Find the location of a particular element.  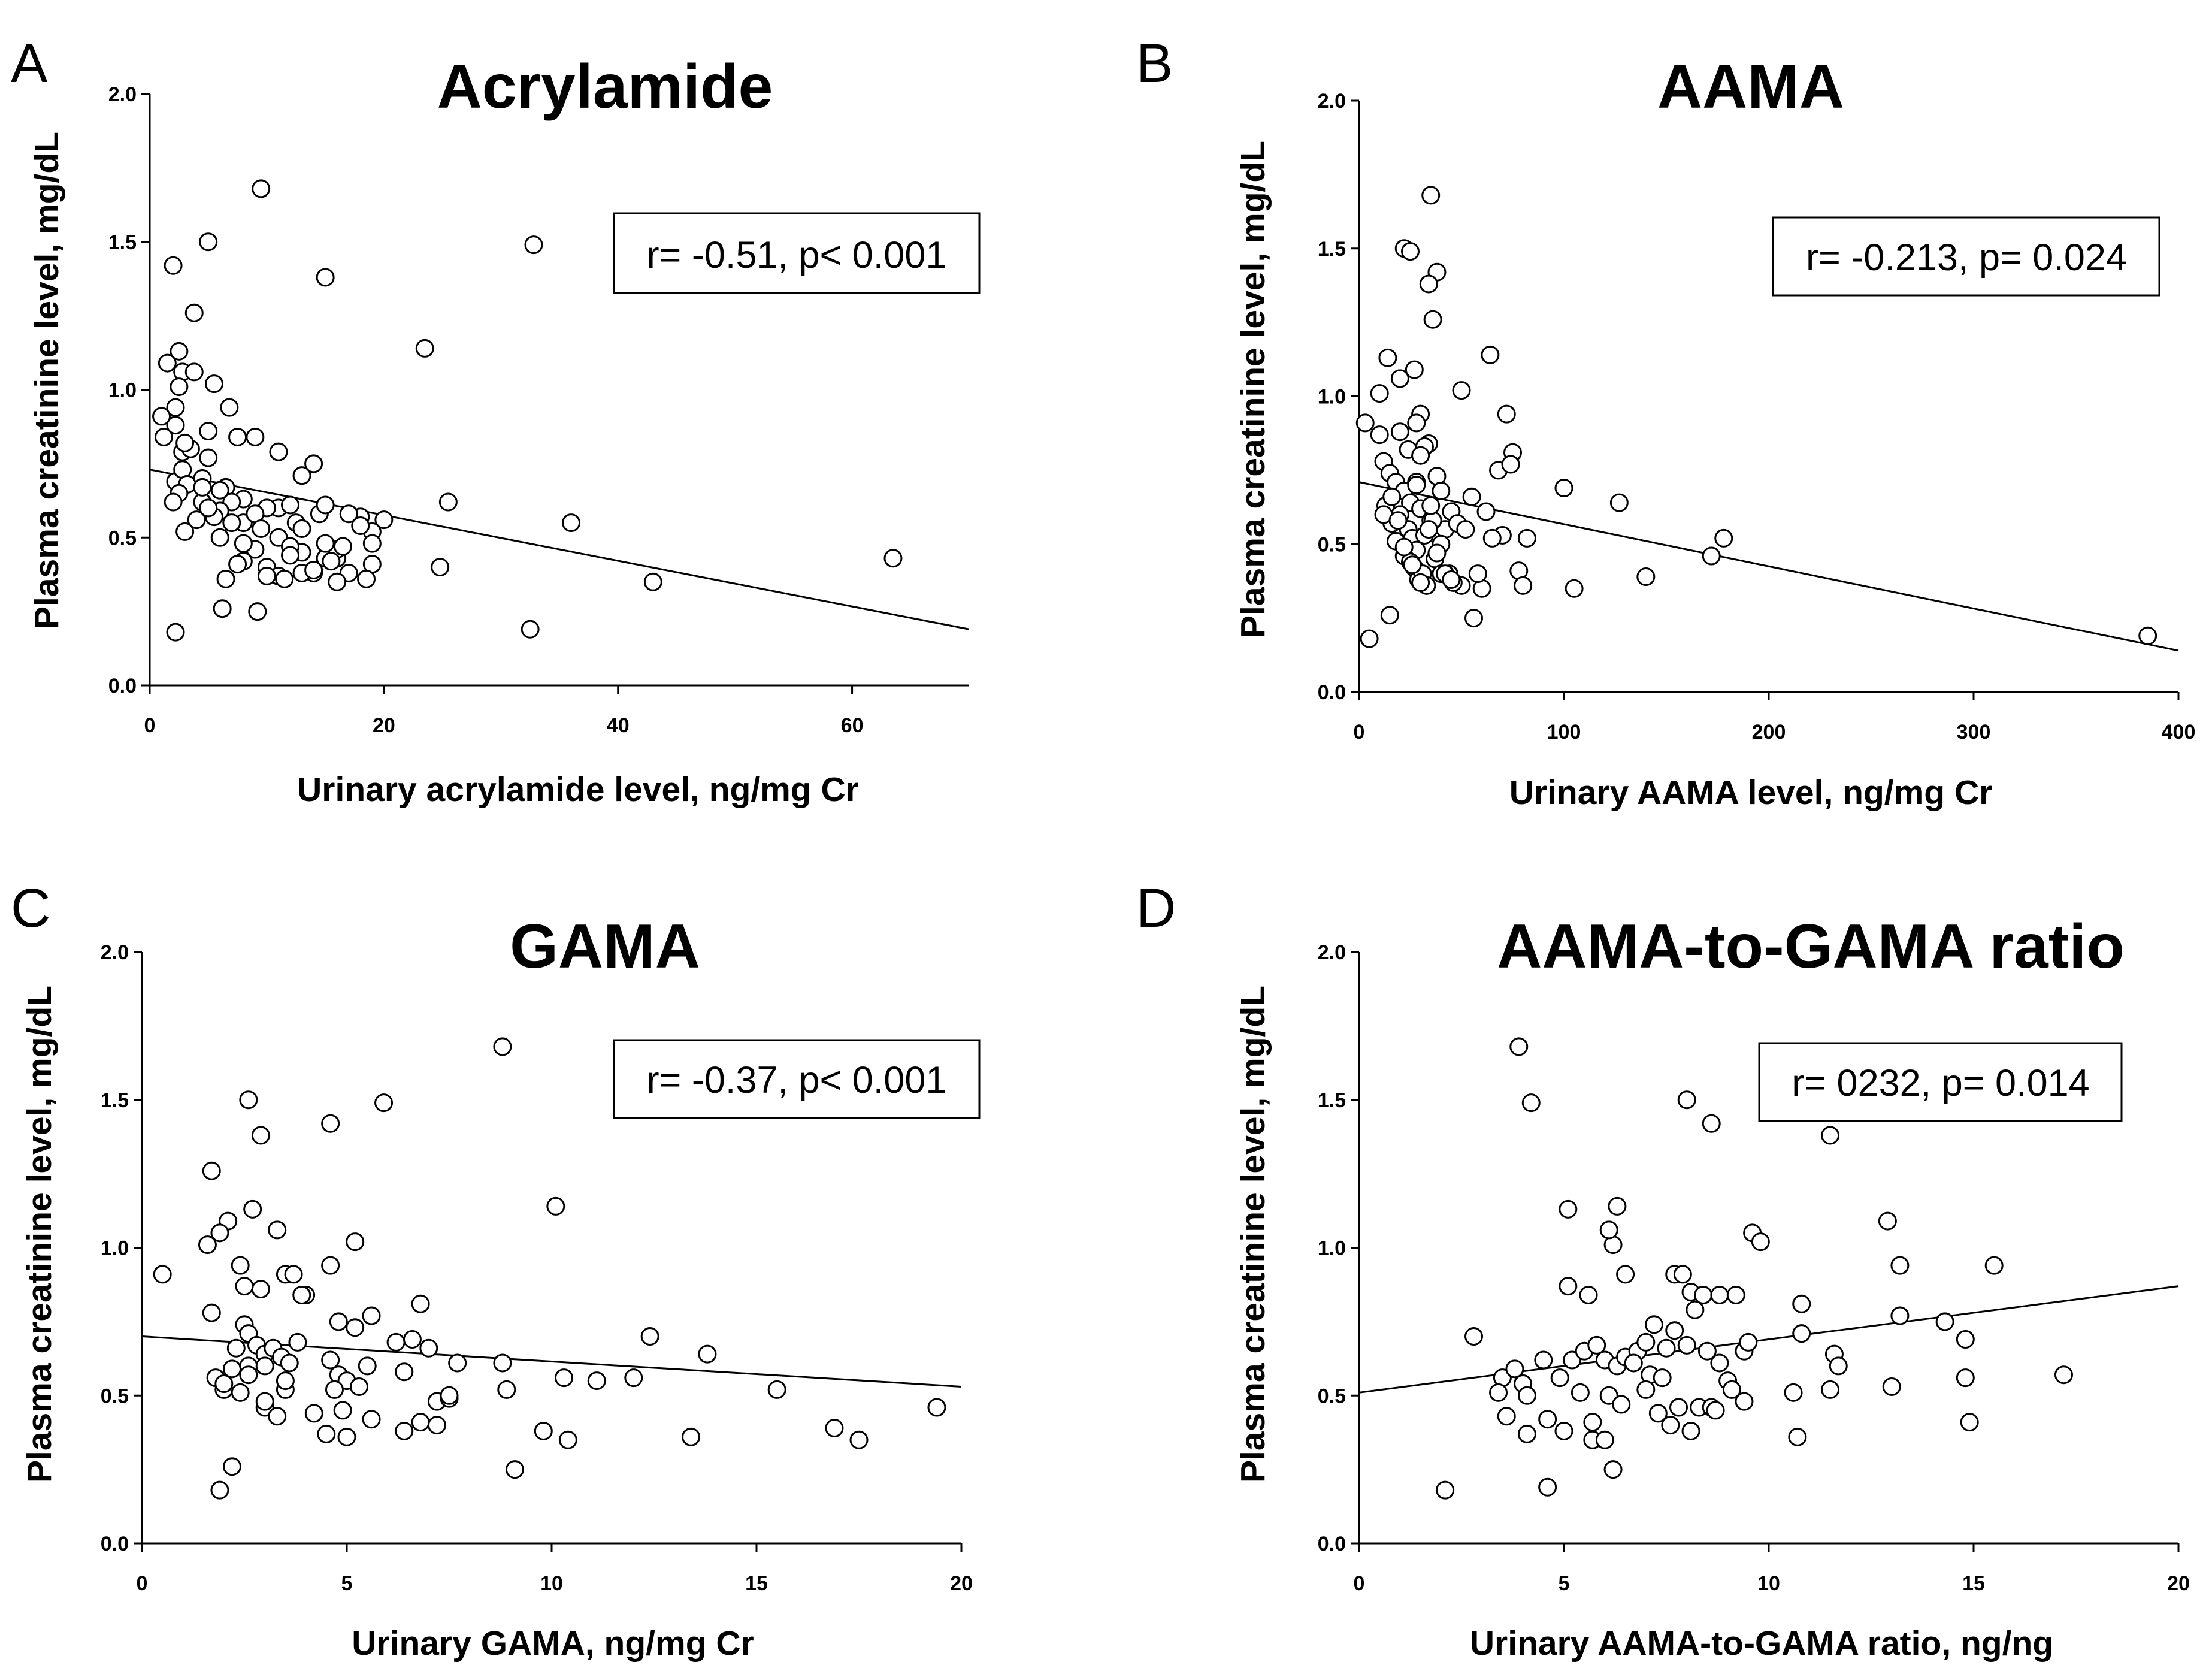

panel-c-y-tick-label: 1.5 is located at coordinates (115, 1101).